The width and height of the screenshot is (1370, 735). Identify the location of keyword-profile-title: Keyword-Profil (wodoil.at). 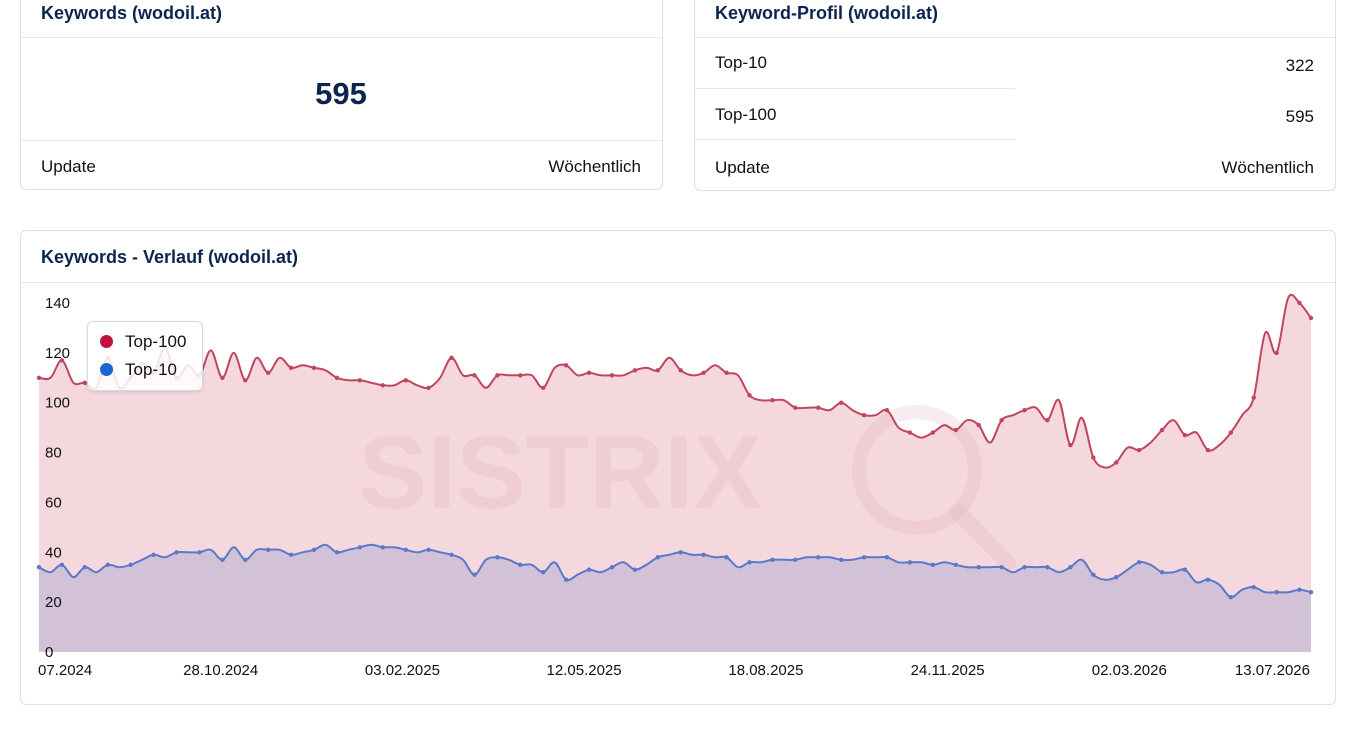
(826, 13).